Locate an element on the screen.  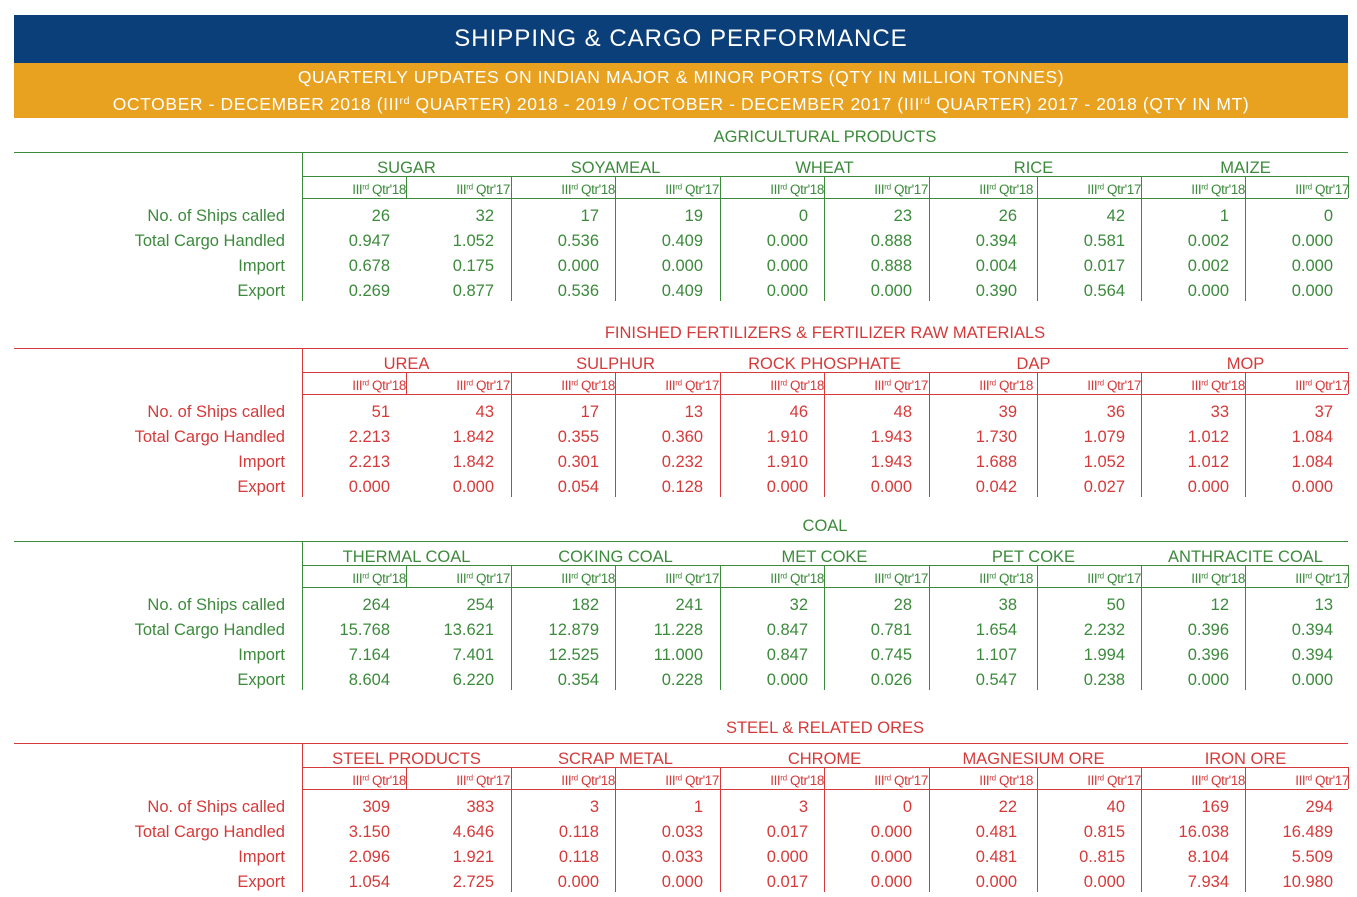
table-cell: 0.175 is located at coordinates (473, 266).